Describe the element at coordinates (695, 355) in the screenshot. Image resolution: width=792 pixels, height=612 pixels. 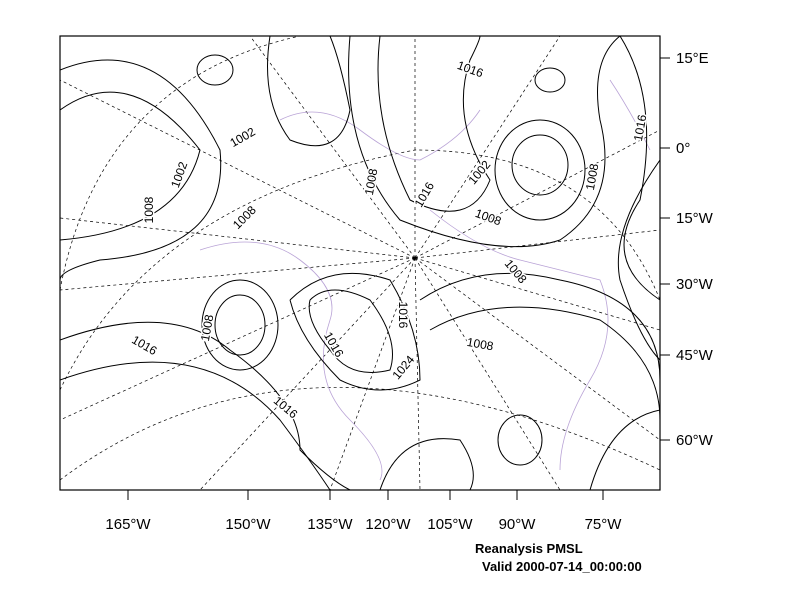
I see `y-tick-label: 45°W` at that location.